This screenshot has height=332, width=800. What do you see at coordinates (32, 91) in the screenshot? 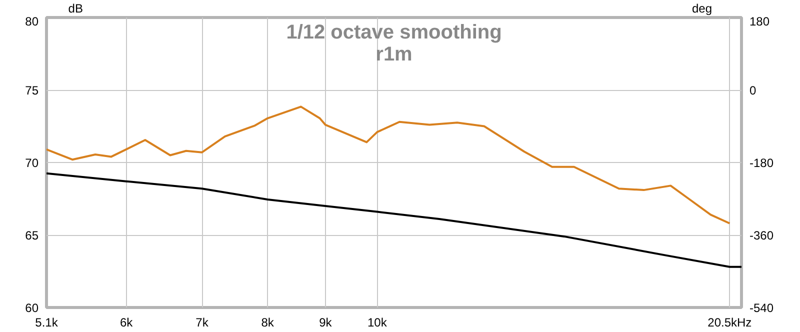
I see `y-tick-label: 75` at bounding box center [32, 91].